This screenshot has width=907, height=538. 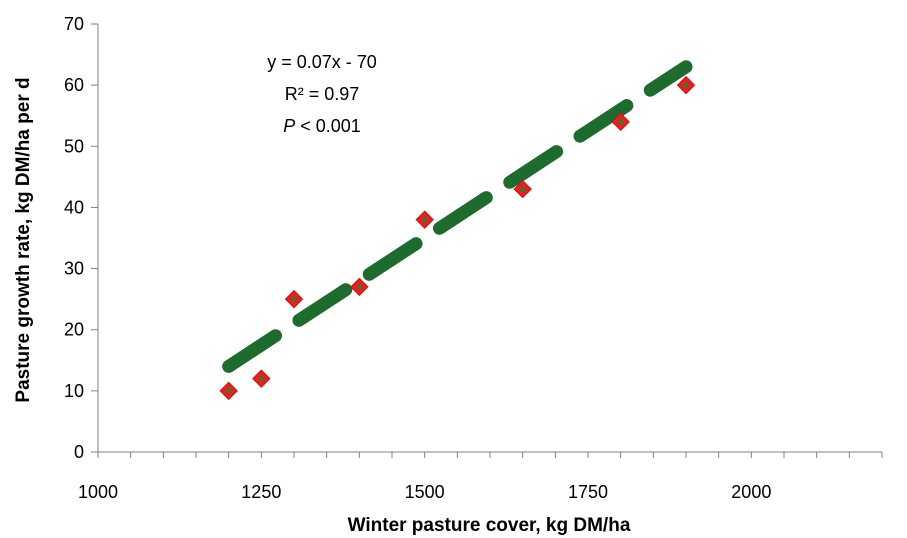 I want to click on y-tick-label: 50, so click(x=74, y=146).